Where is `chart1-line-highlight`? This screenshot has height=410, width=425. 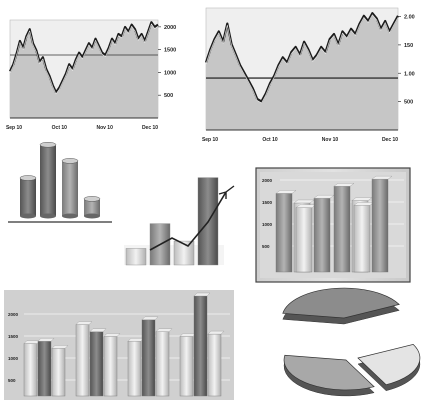 chart1-line-highlight is located at coordinates (302, 59).